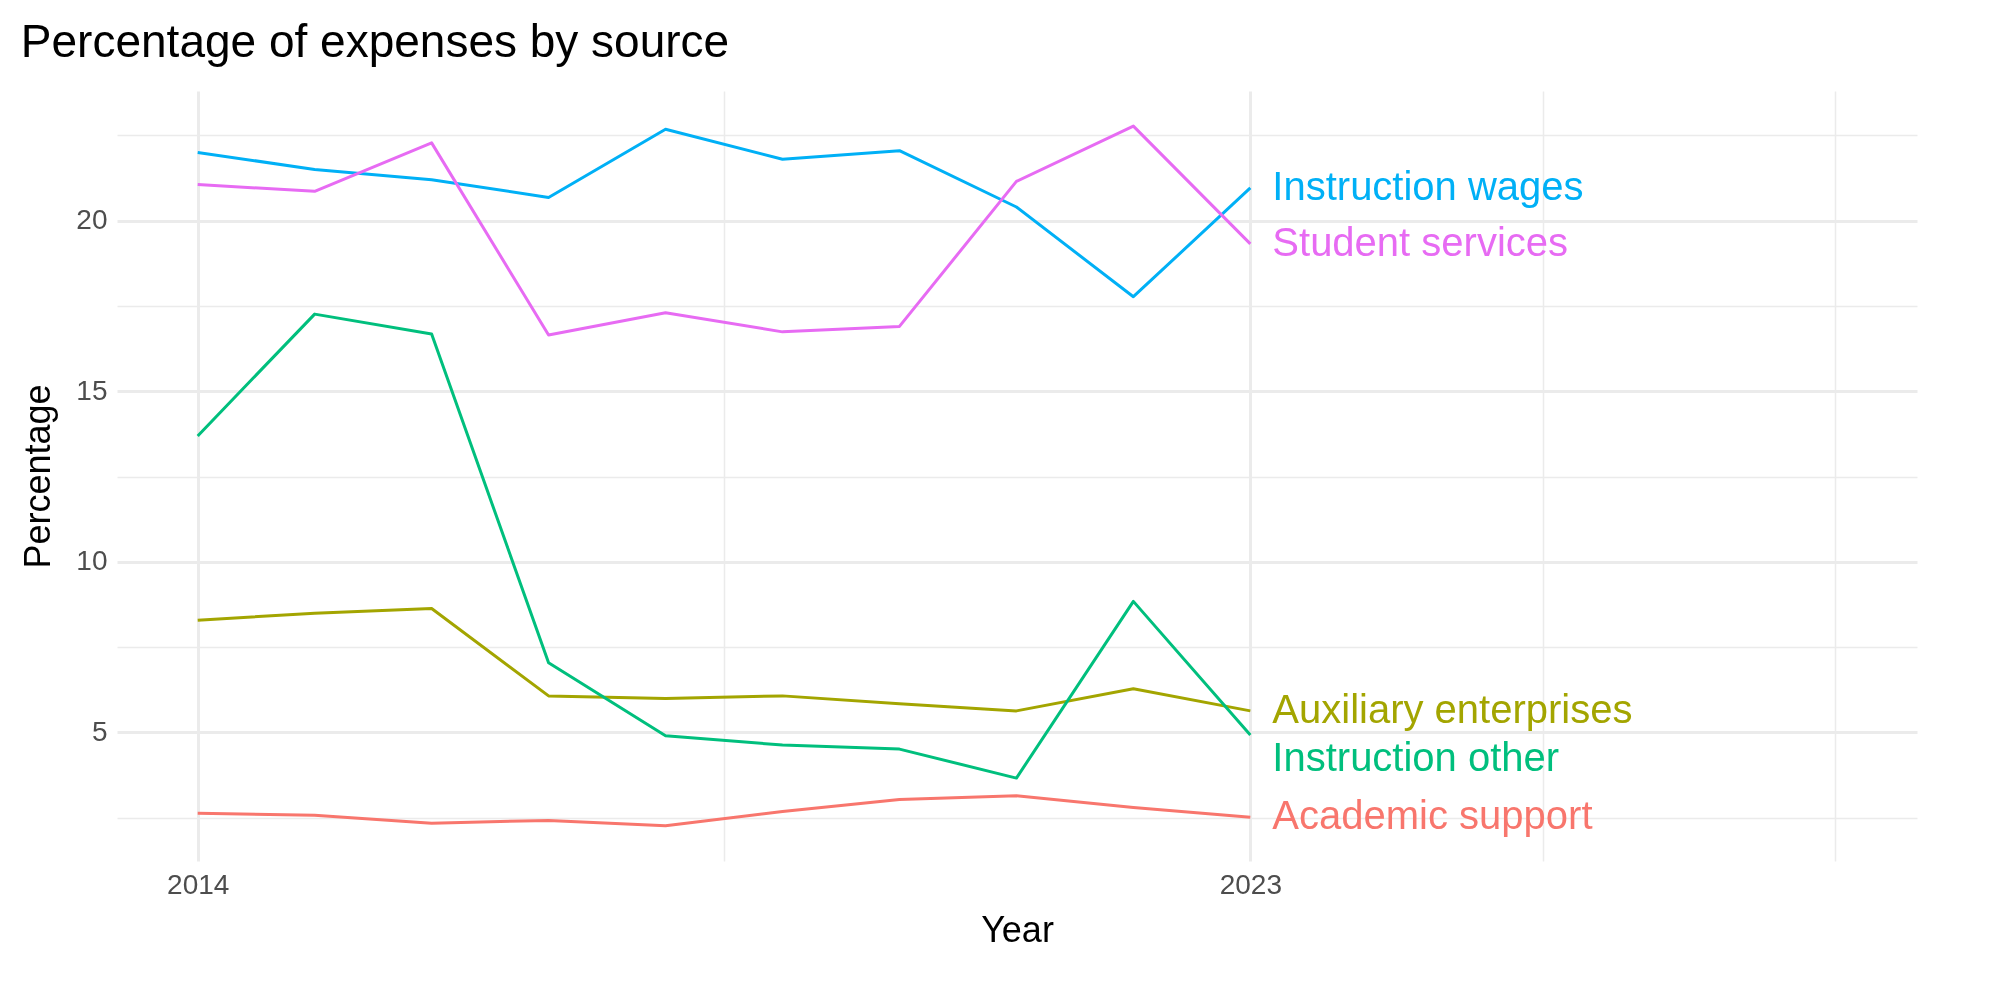  Describe the element at coordinates (1250, 884) in the screenshot. I see `x-tick-label: 2023` at that location.